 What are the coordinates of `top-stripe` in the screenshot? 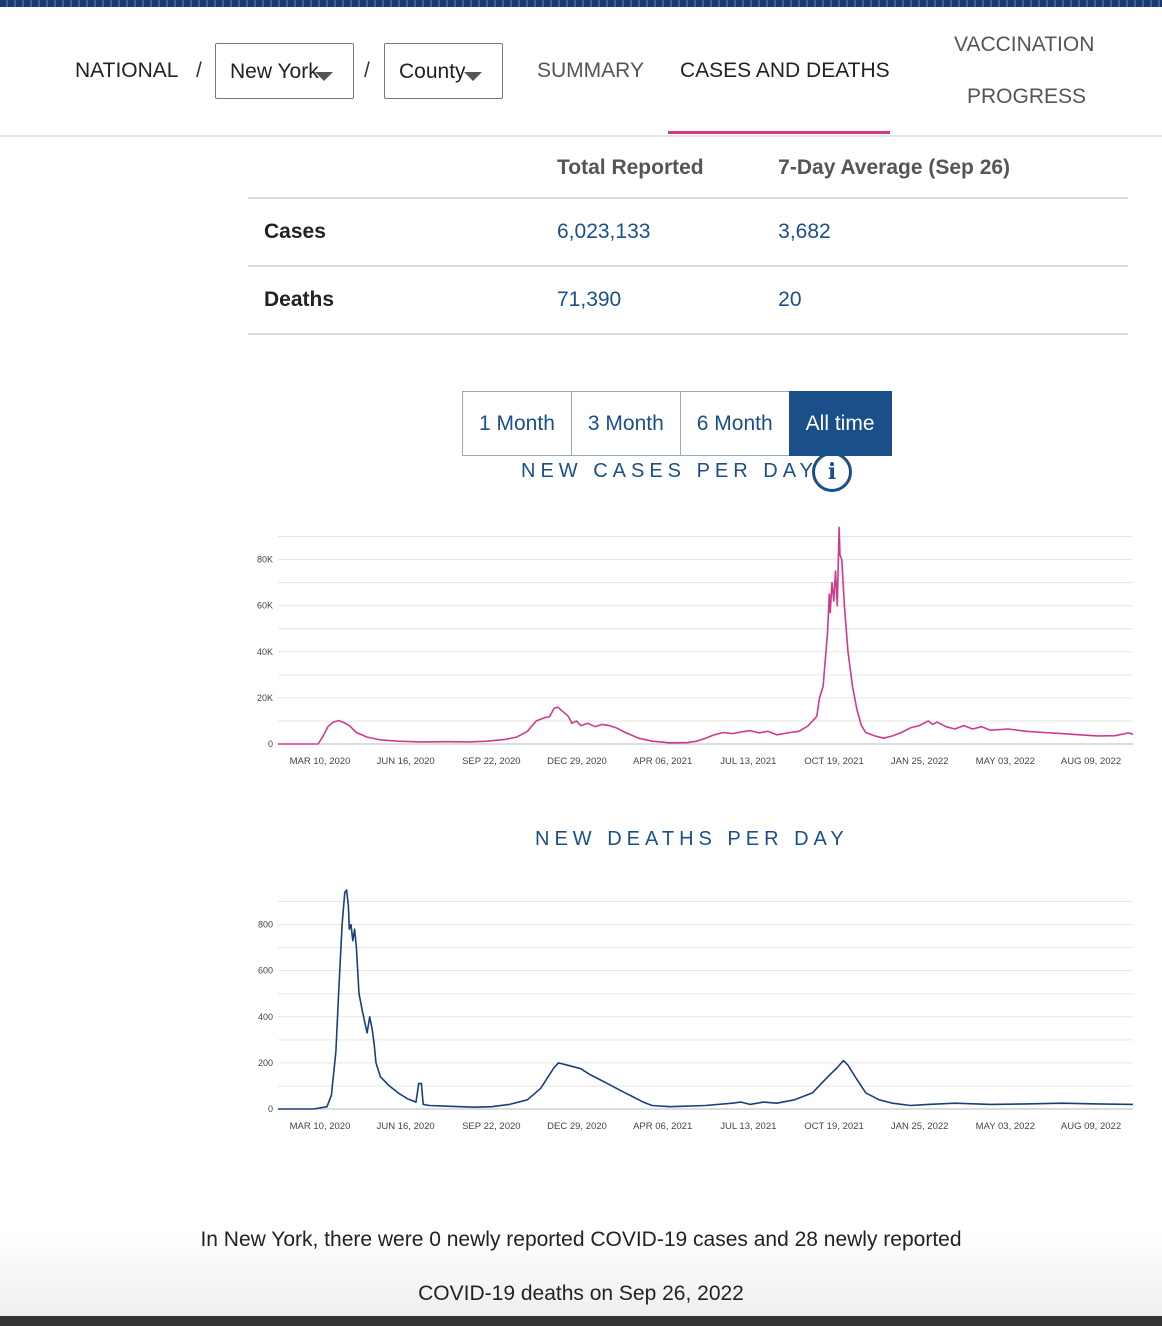 It's located at (581, 3).